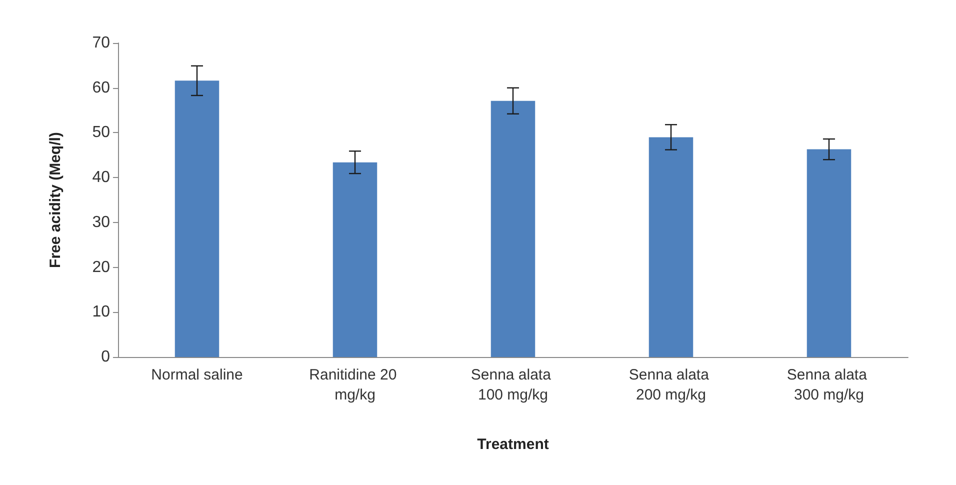  Describe the element at coordinates (829, 385) in the screenshot. I see `x-tick-label: Senna alata 300 mg/kg` at that location.